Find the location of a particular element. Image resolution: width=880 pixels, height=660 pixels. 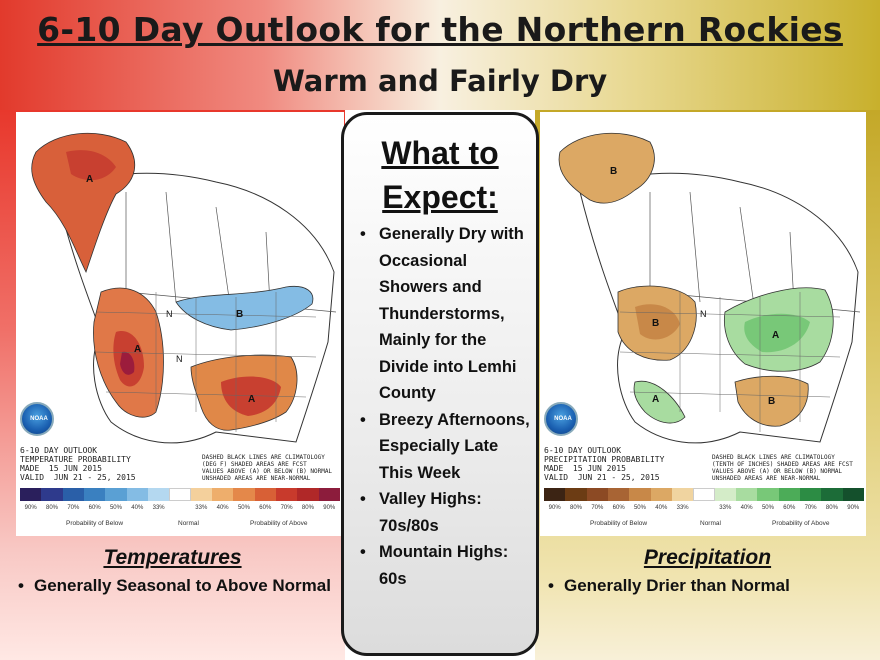

center-title-line1: What to is located at coordinates (440, 153).